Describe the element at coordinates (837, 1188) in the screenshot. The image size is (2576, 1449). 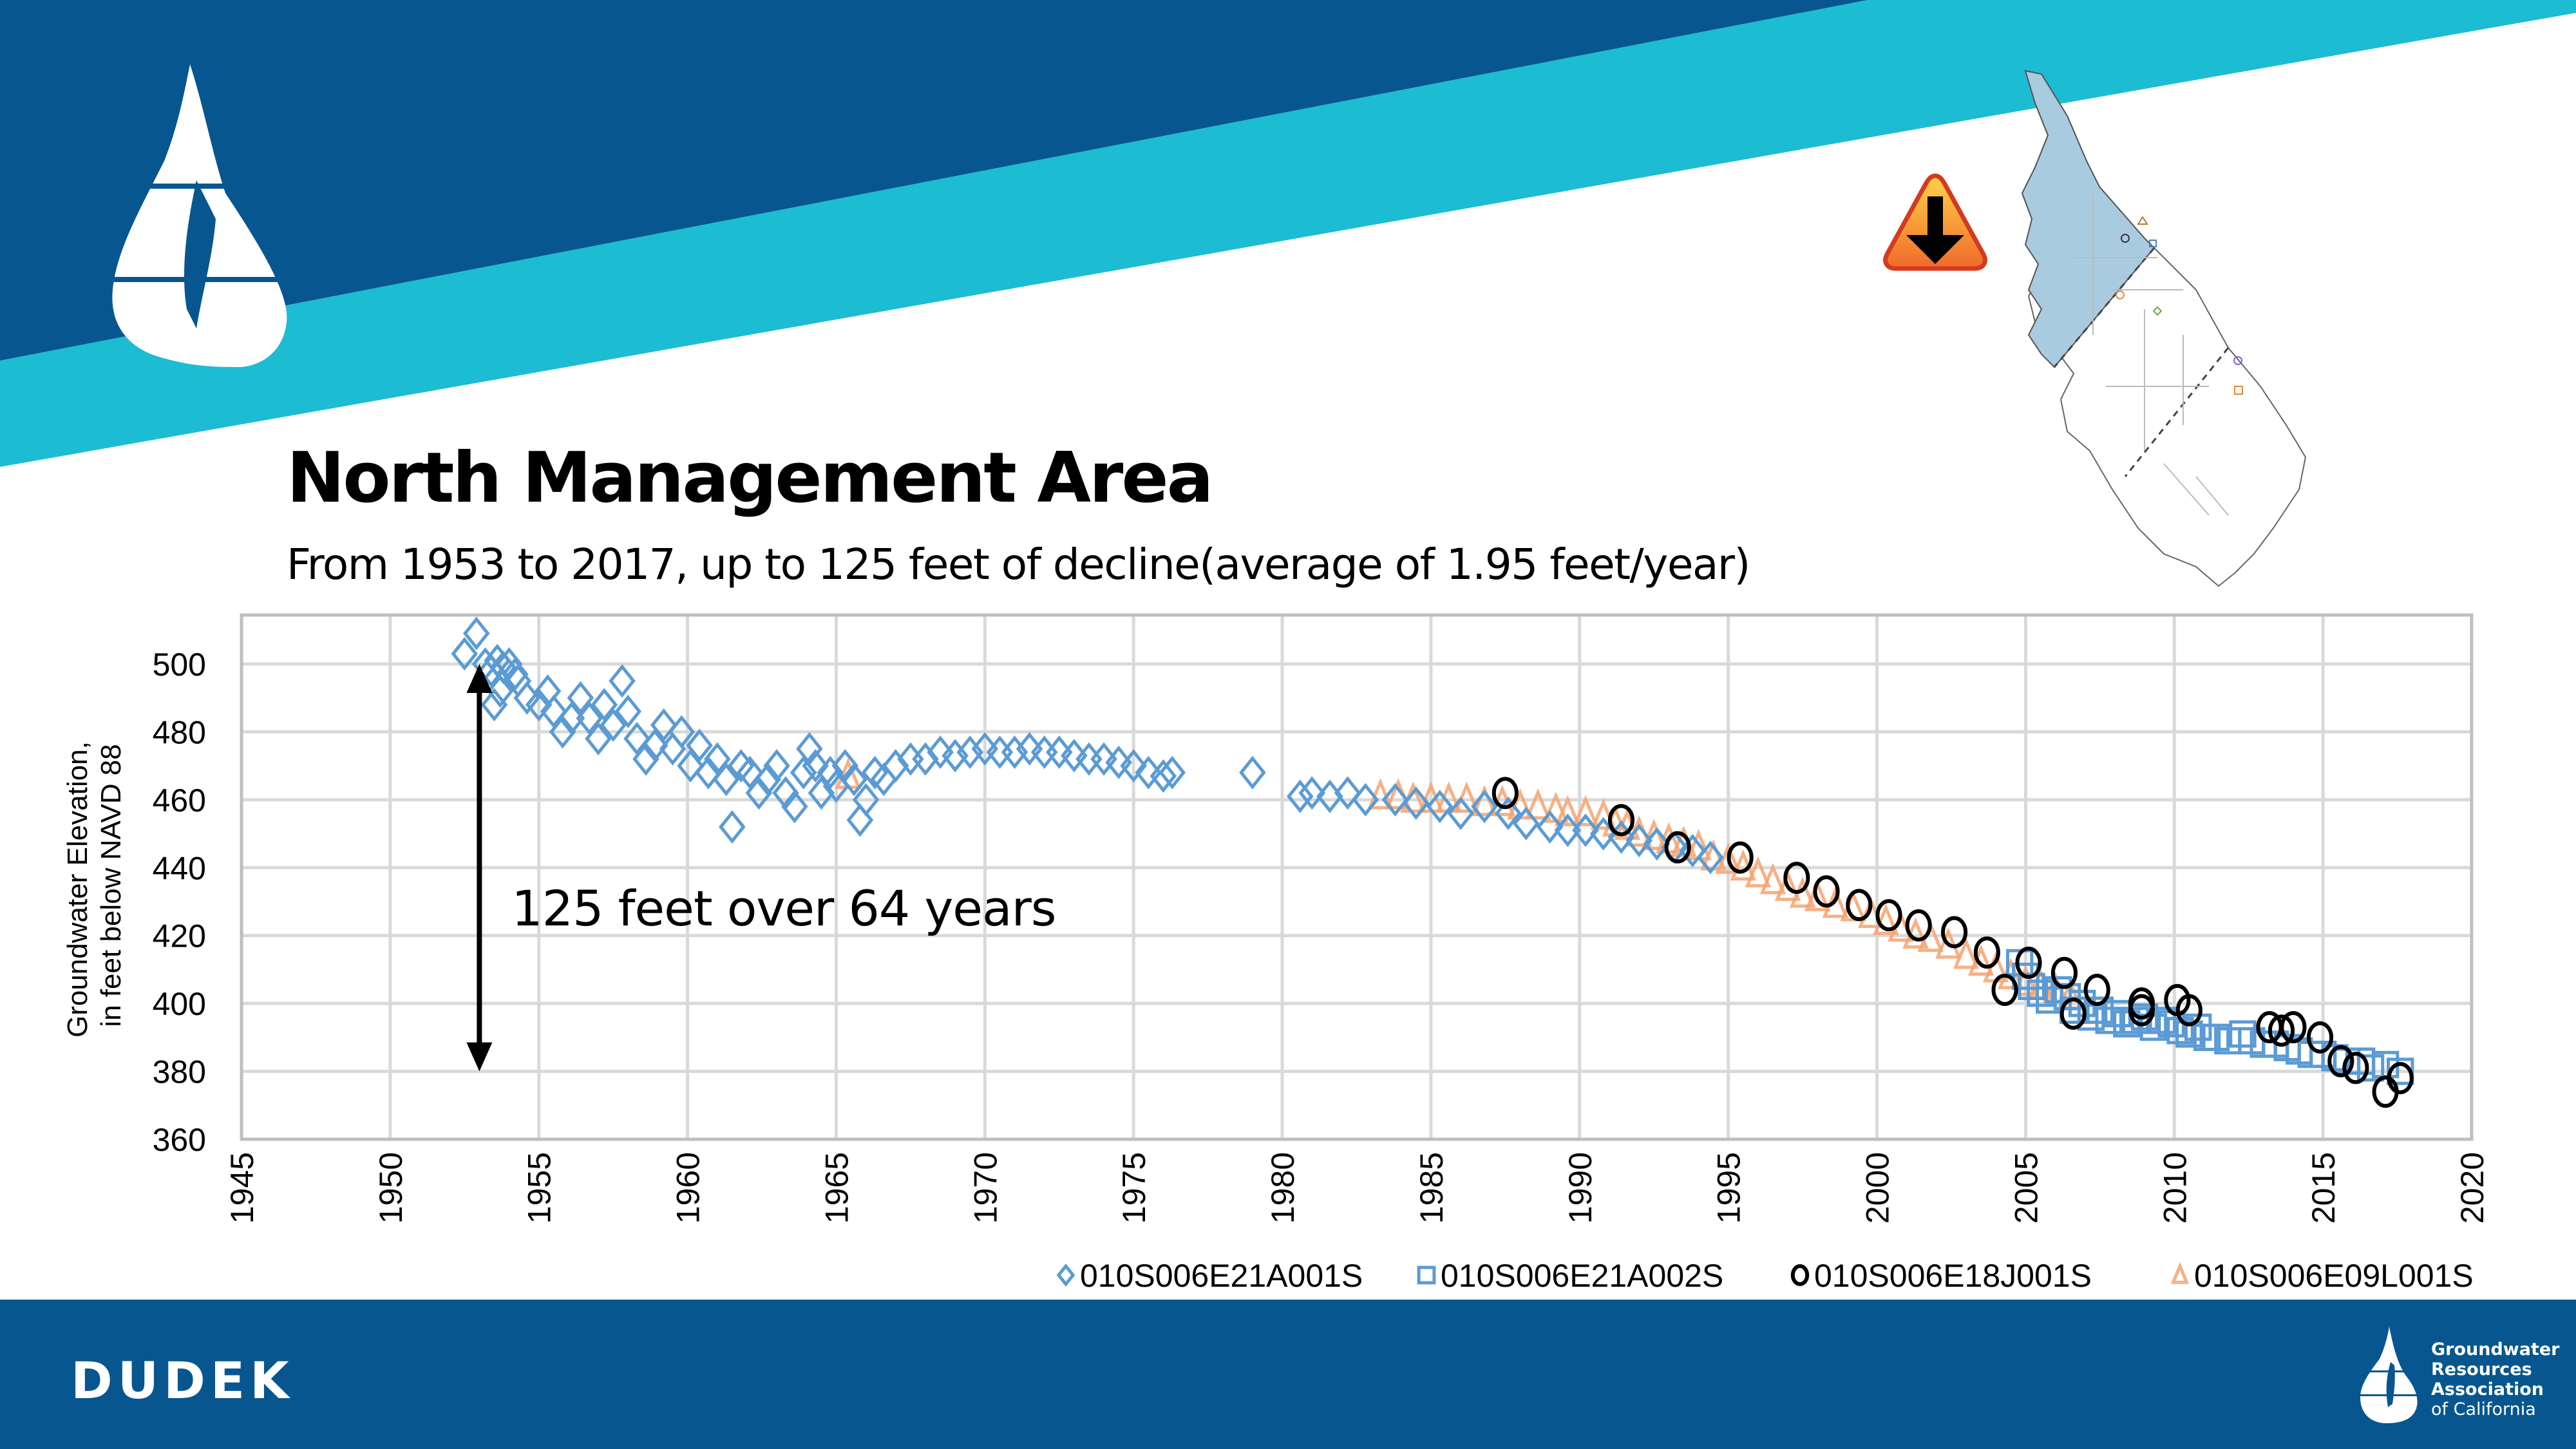
I see `x-tick-label: 1965` at that location.